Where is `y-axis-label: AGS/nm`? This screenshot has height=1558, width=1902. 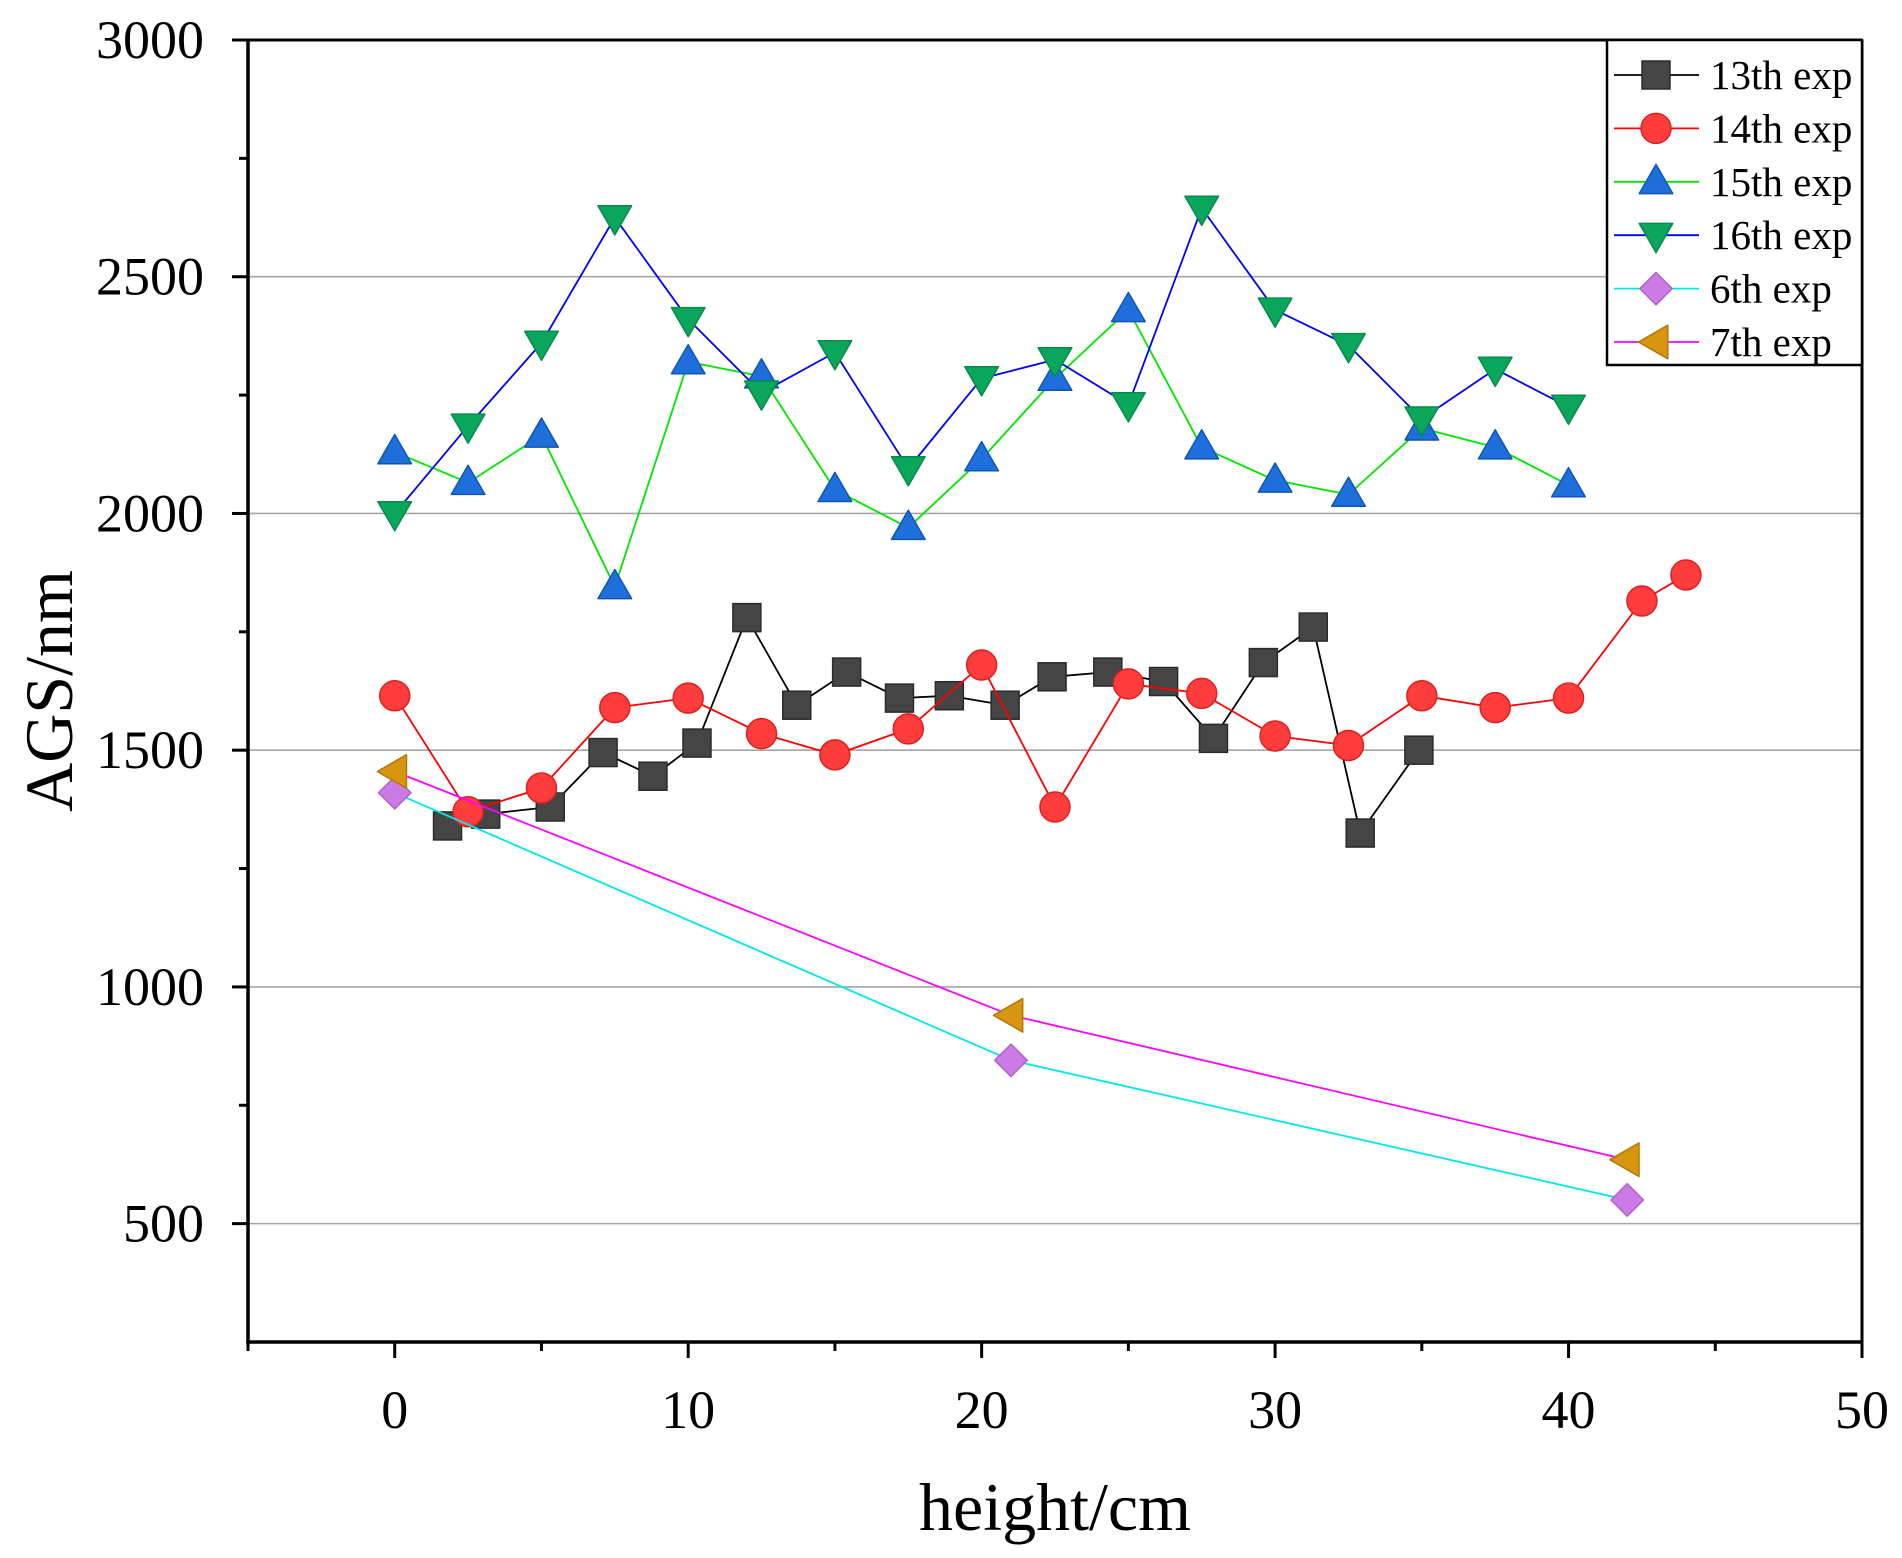 y-axis-label: AGS/nm is located at coordinates (49, 691).